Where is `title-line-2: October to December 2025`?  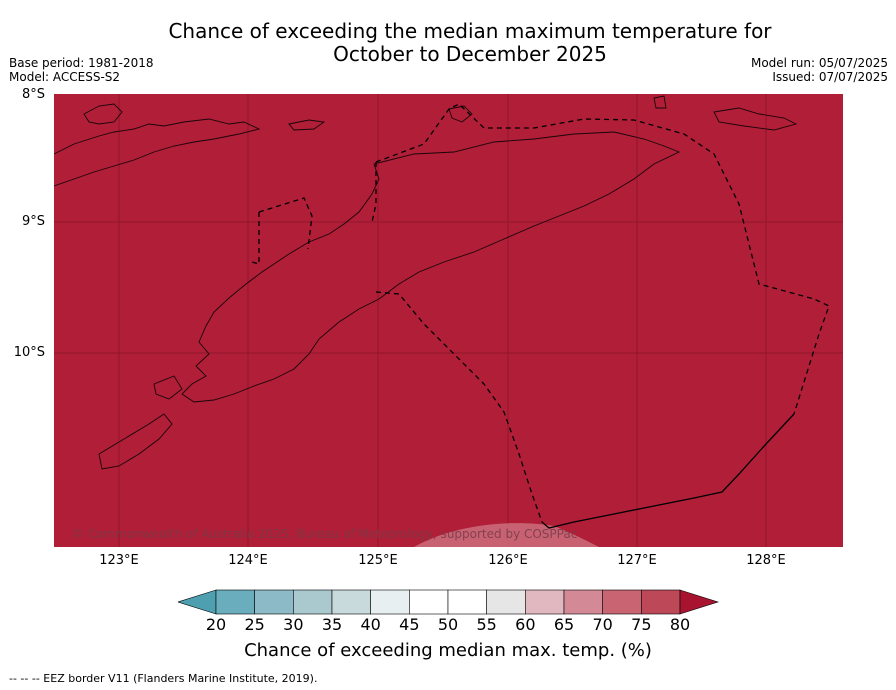
title-line-2: October to December 2025 is located at coordinates (470, 54).